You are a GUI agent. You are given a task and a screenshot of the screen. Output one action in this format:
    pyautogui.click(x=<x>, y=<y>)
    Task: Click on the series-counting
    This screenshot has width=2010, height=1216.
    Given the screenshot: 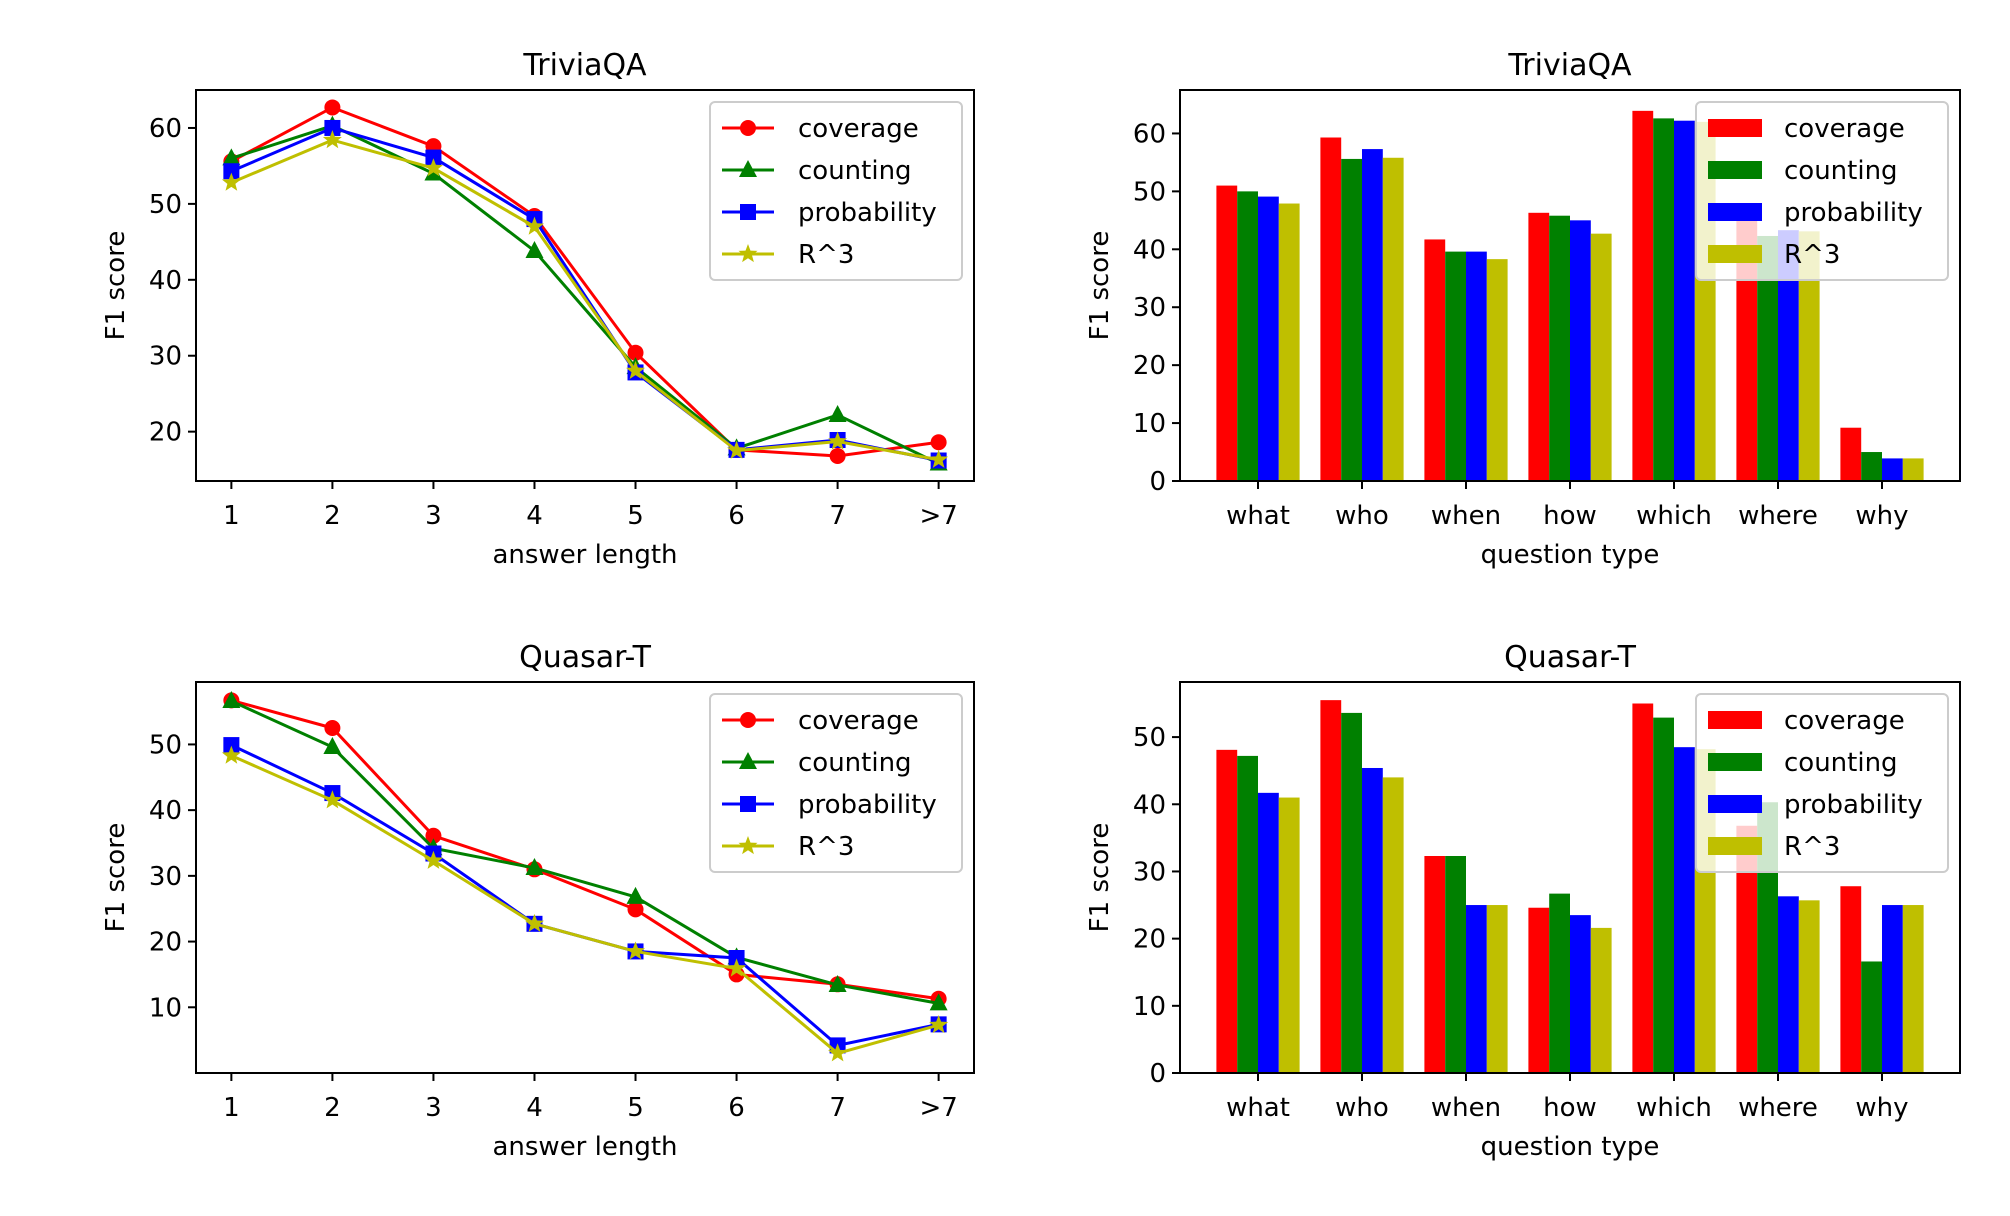 What is the action you would take?
    pyautogui.click(x=1559, y=299)
    